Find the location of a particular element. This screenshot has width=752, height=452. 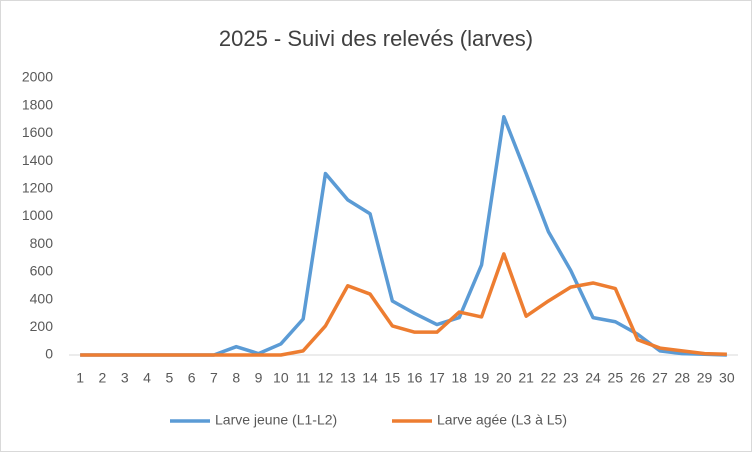

x-tick-label: 9 is located at coordinates (259, 378).